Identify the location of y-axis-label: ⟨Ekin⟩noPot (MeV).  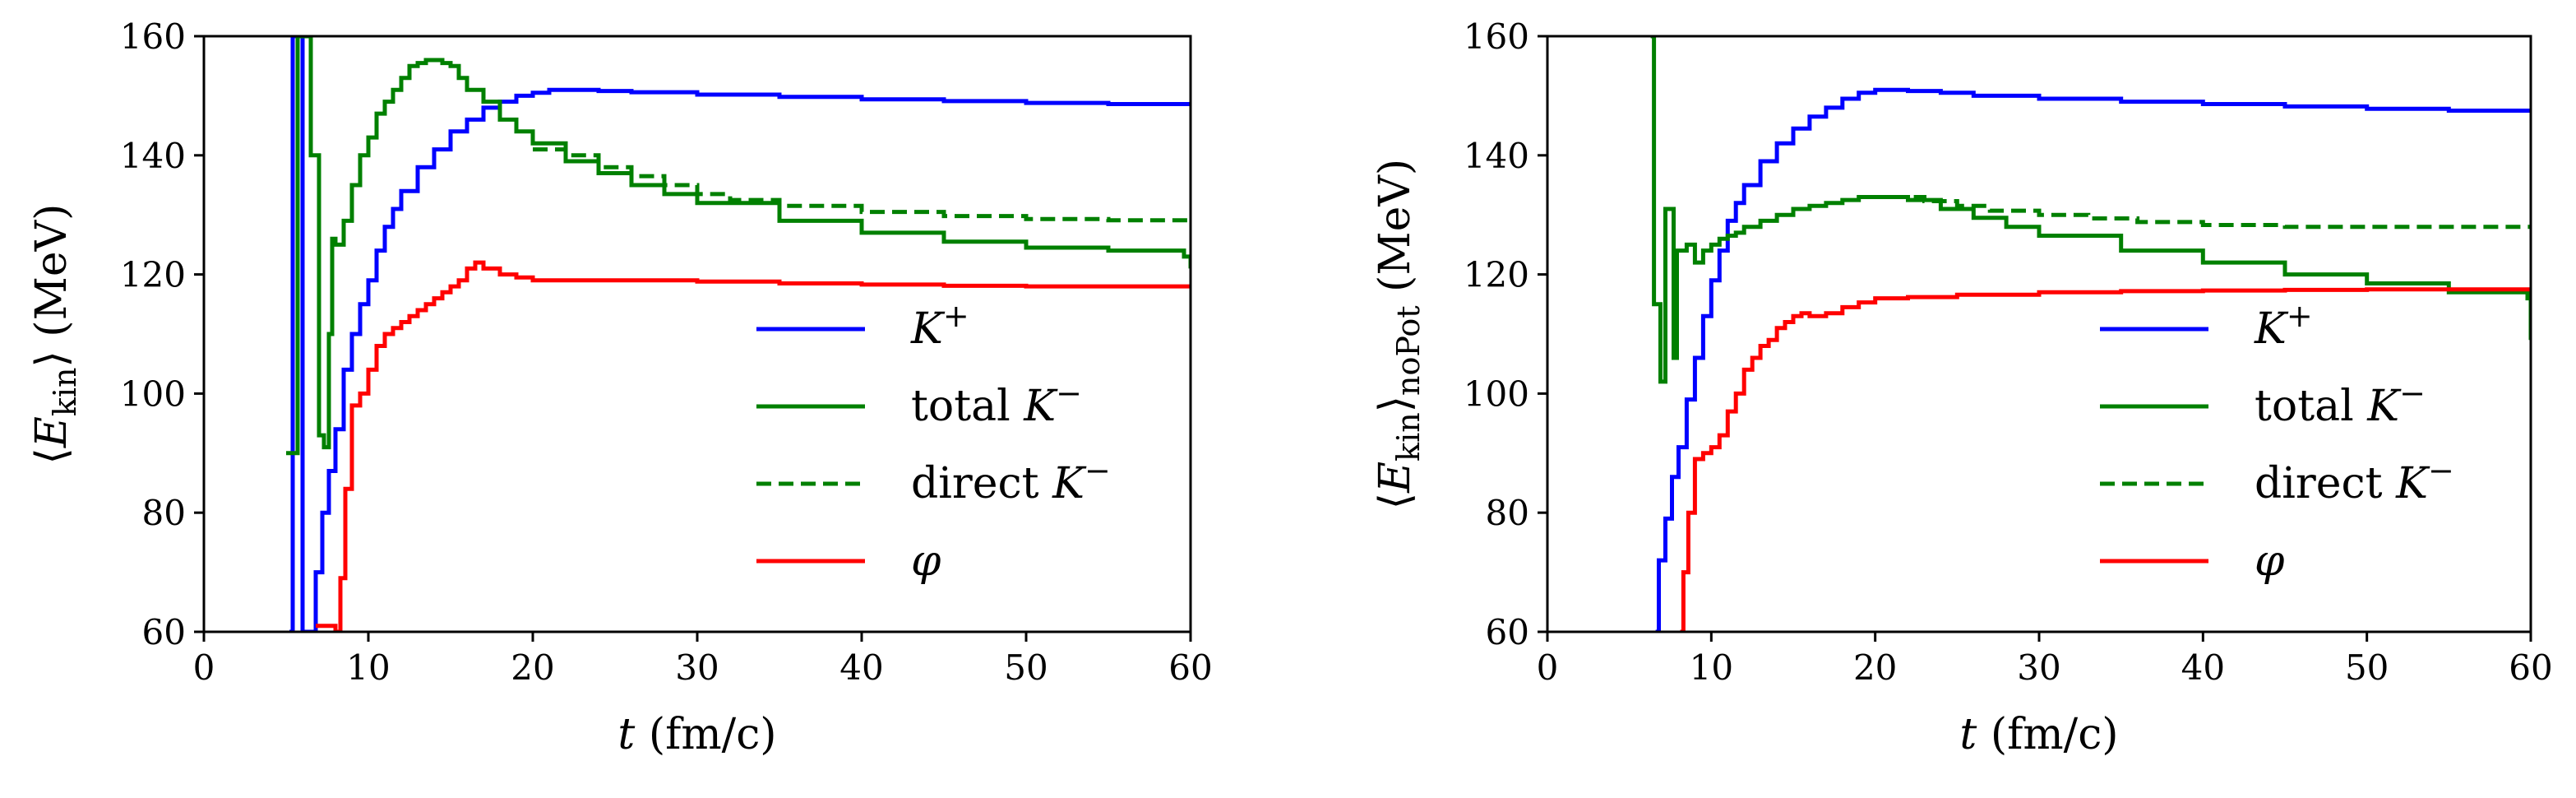
(1399, 334).